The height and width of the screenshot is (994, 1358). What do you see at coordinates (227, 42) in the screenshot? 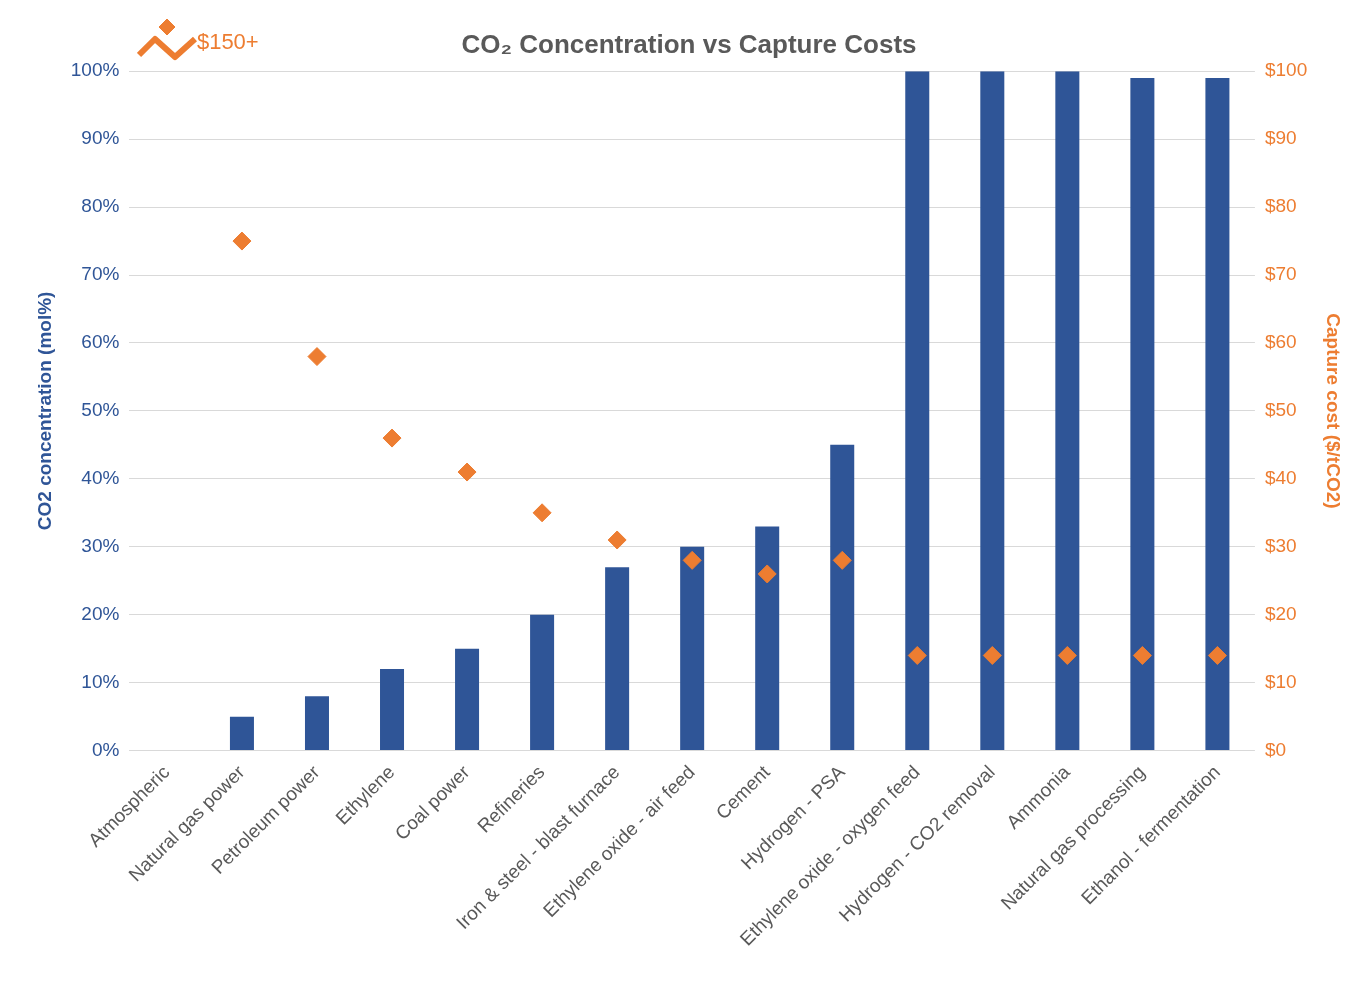
I see `text: $150+` at bounding box center [227, 42].